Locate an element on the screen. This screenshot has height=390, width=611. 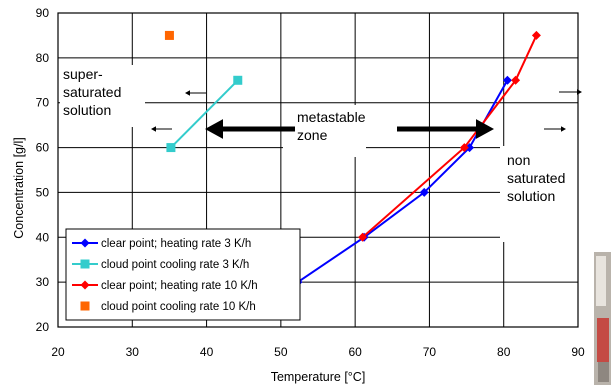
legend-label: clear point; heating rate 10 K/h is located at coordinates (179, 286).